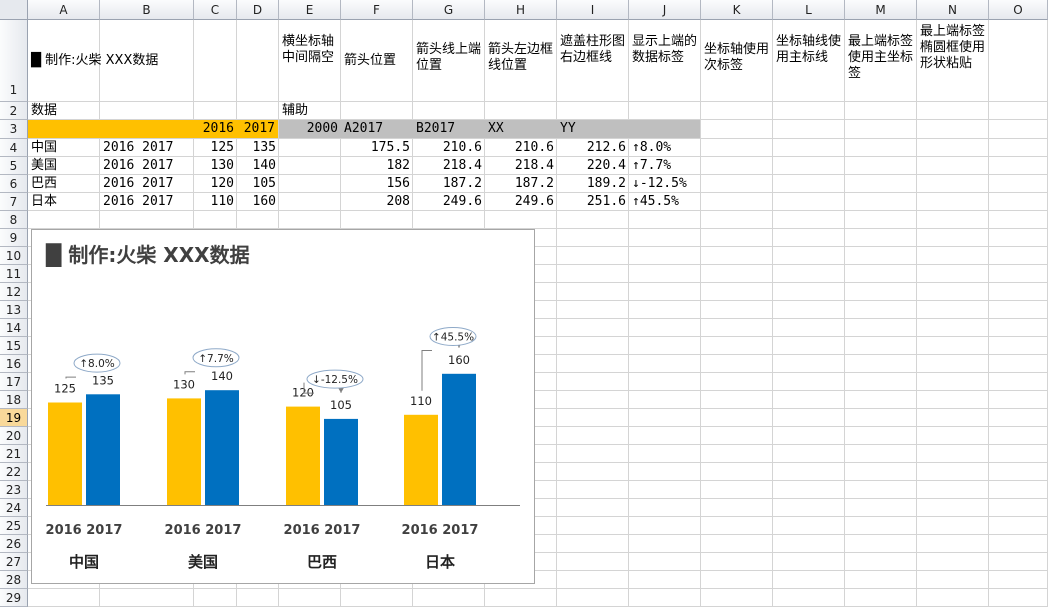  I want to click on cell-arrow-line-top: 210.6, so click(462, 147).